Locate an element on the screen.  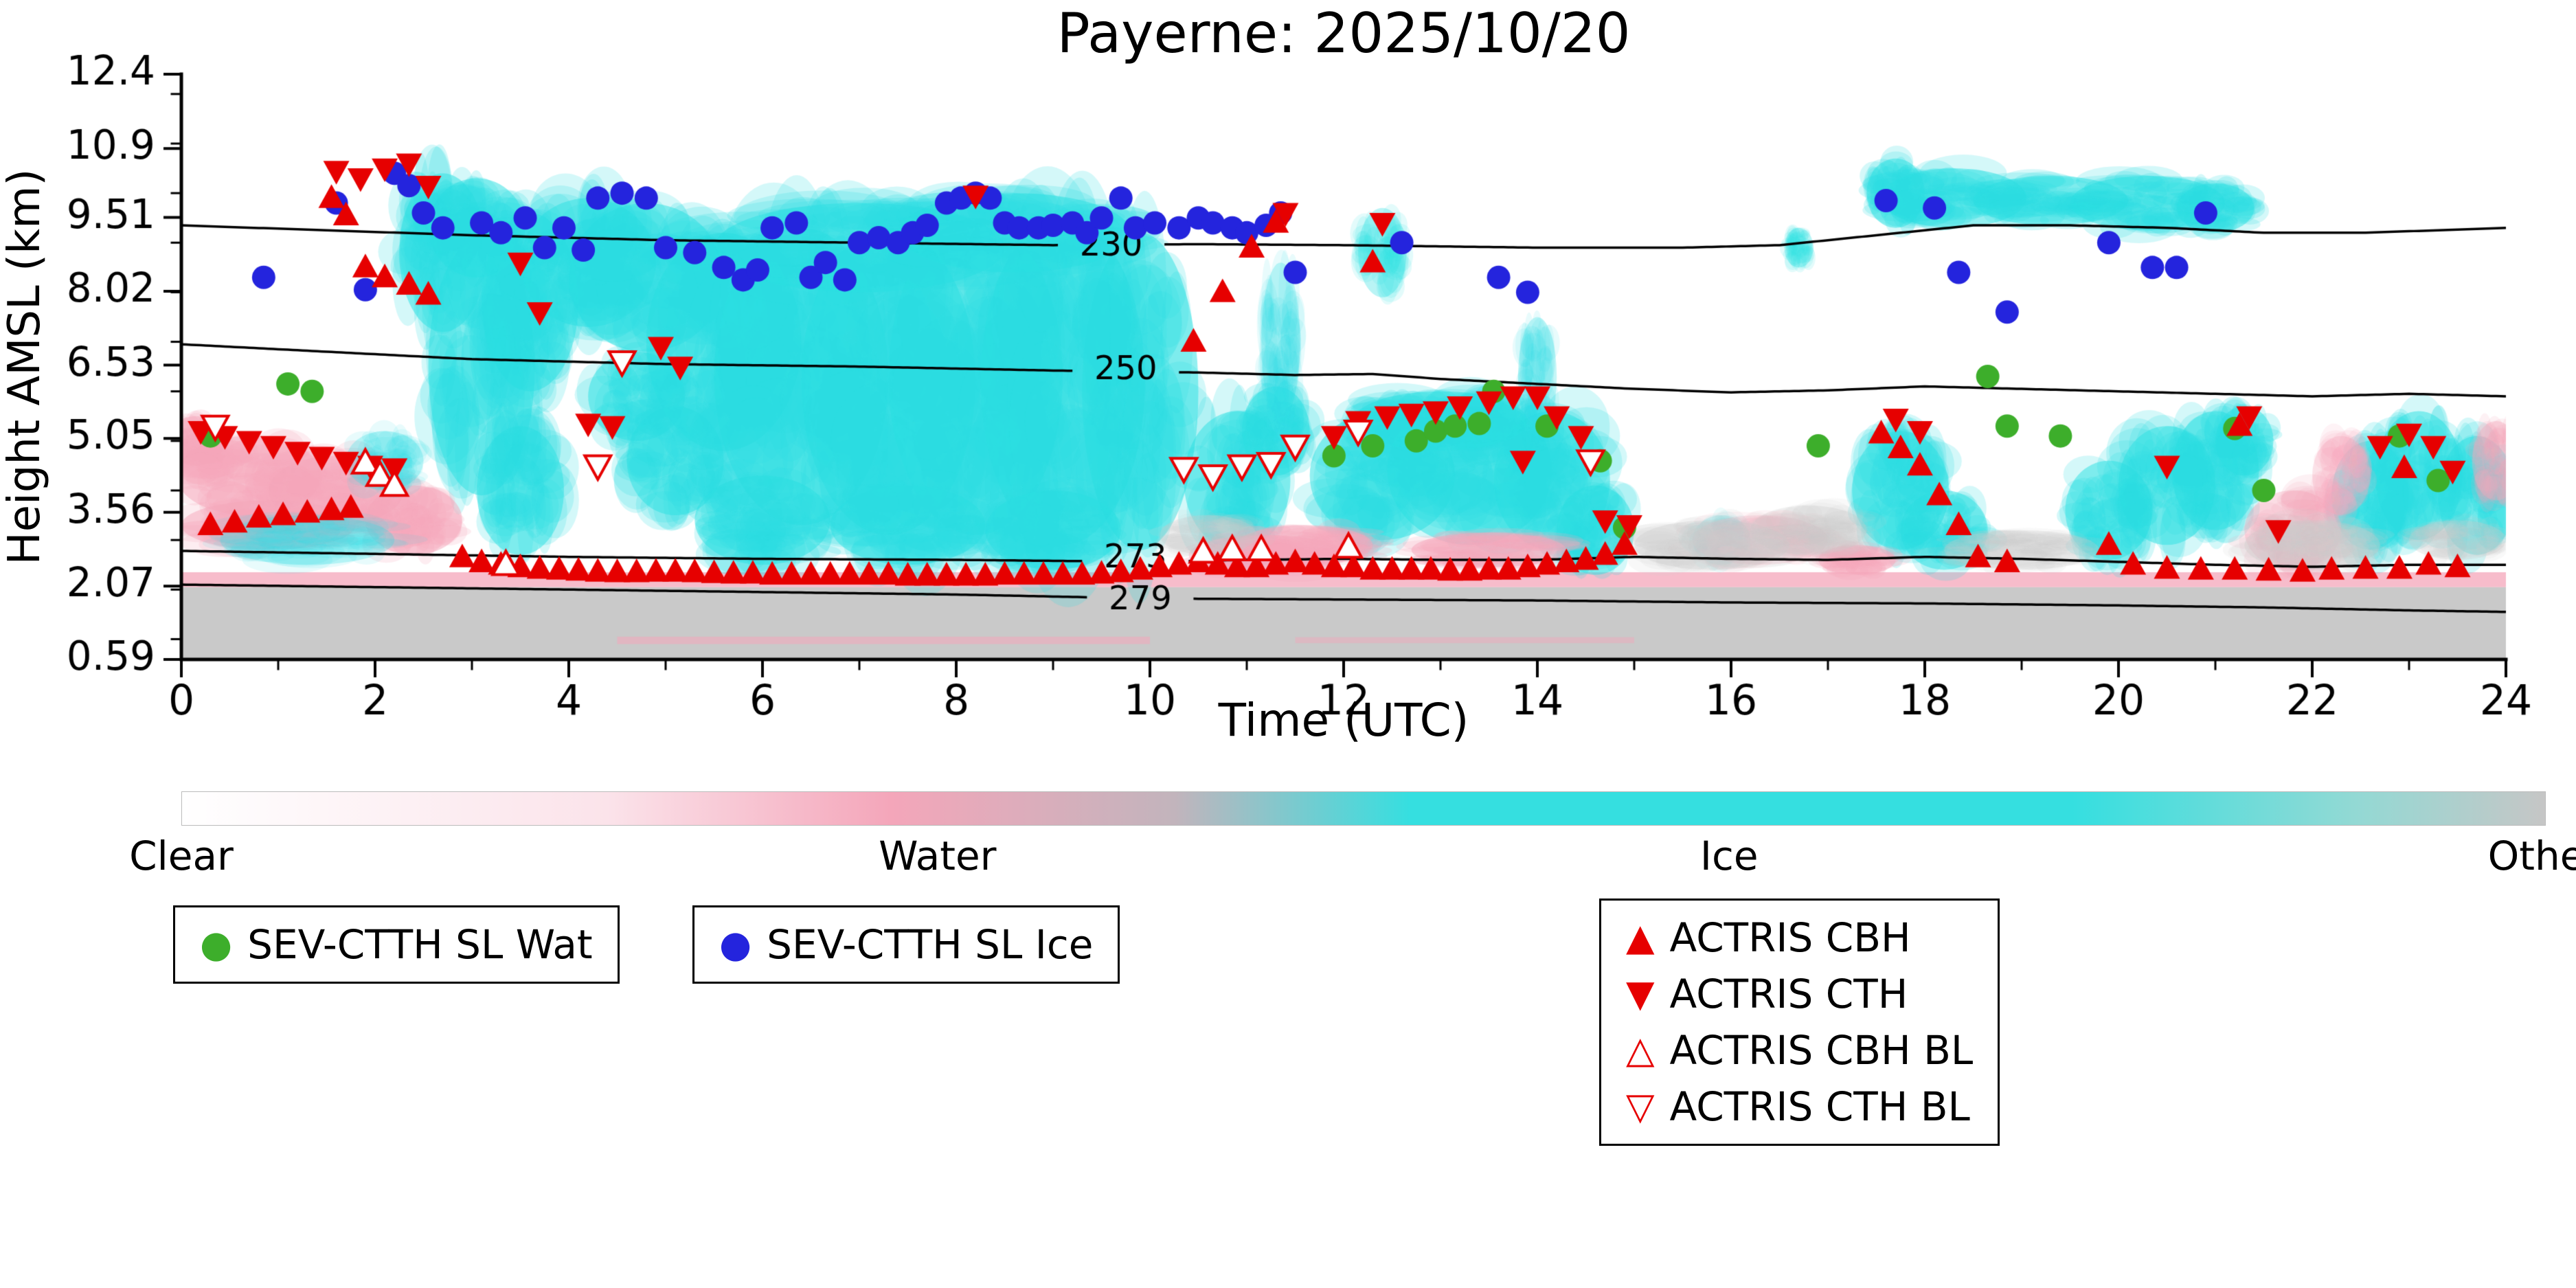
legend-item: △ ACTRIS CBH BL is located at coordinates (1799, 1050).